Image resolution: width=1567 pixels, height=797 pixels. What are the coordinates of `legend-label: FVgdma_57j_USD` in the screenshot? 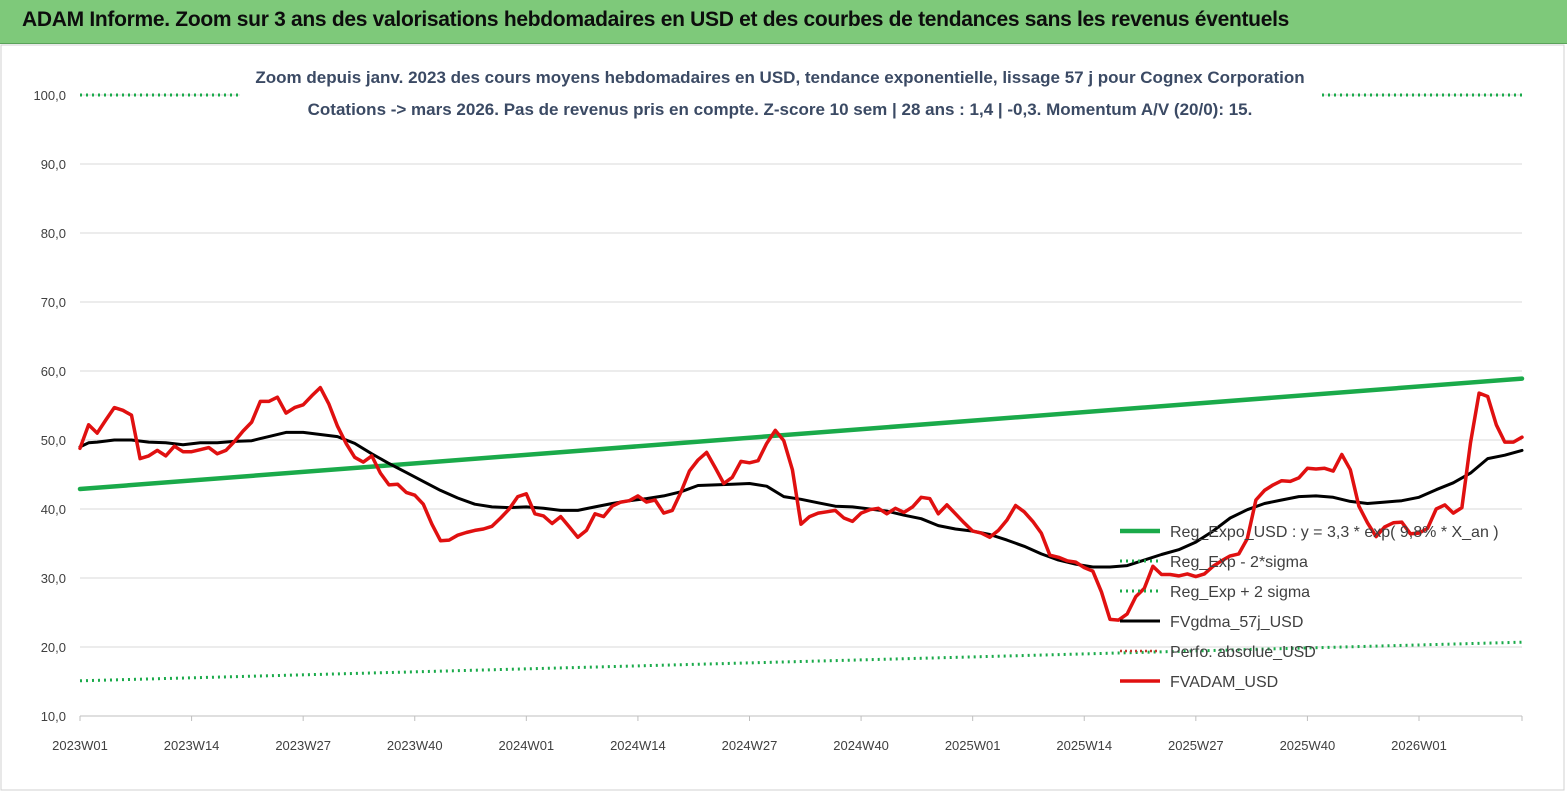 It's located at (1236, 622).